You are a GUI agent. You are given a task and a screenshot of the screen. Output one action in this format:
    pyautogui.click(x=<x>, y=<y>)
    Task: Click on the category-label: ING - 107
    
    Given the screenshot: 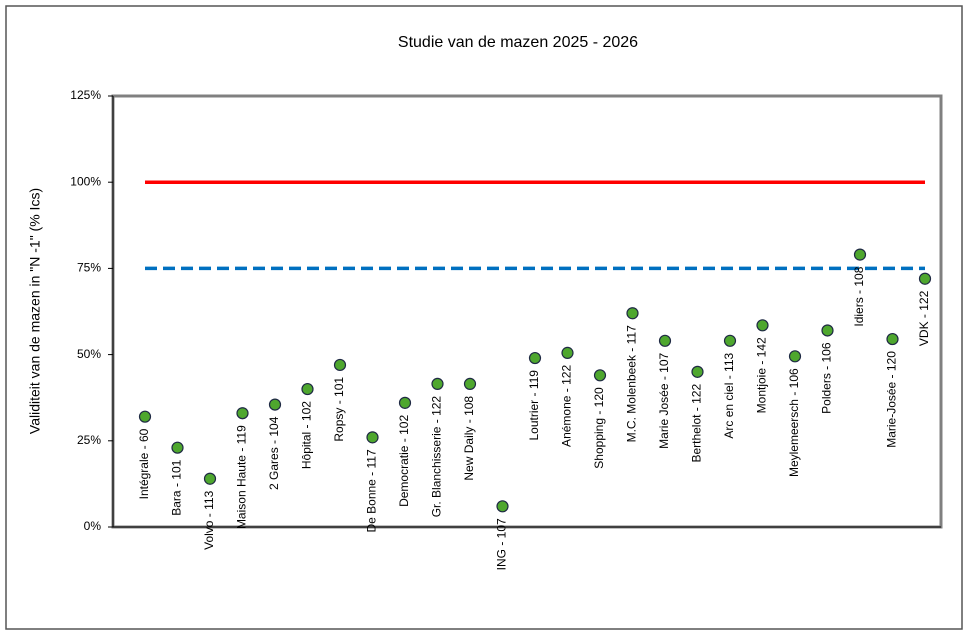 What is the action you would take?
    pyautogui.click(x=502, y=544)
    